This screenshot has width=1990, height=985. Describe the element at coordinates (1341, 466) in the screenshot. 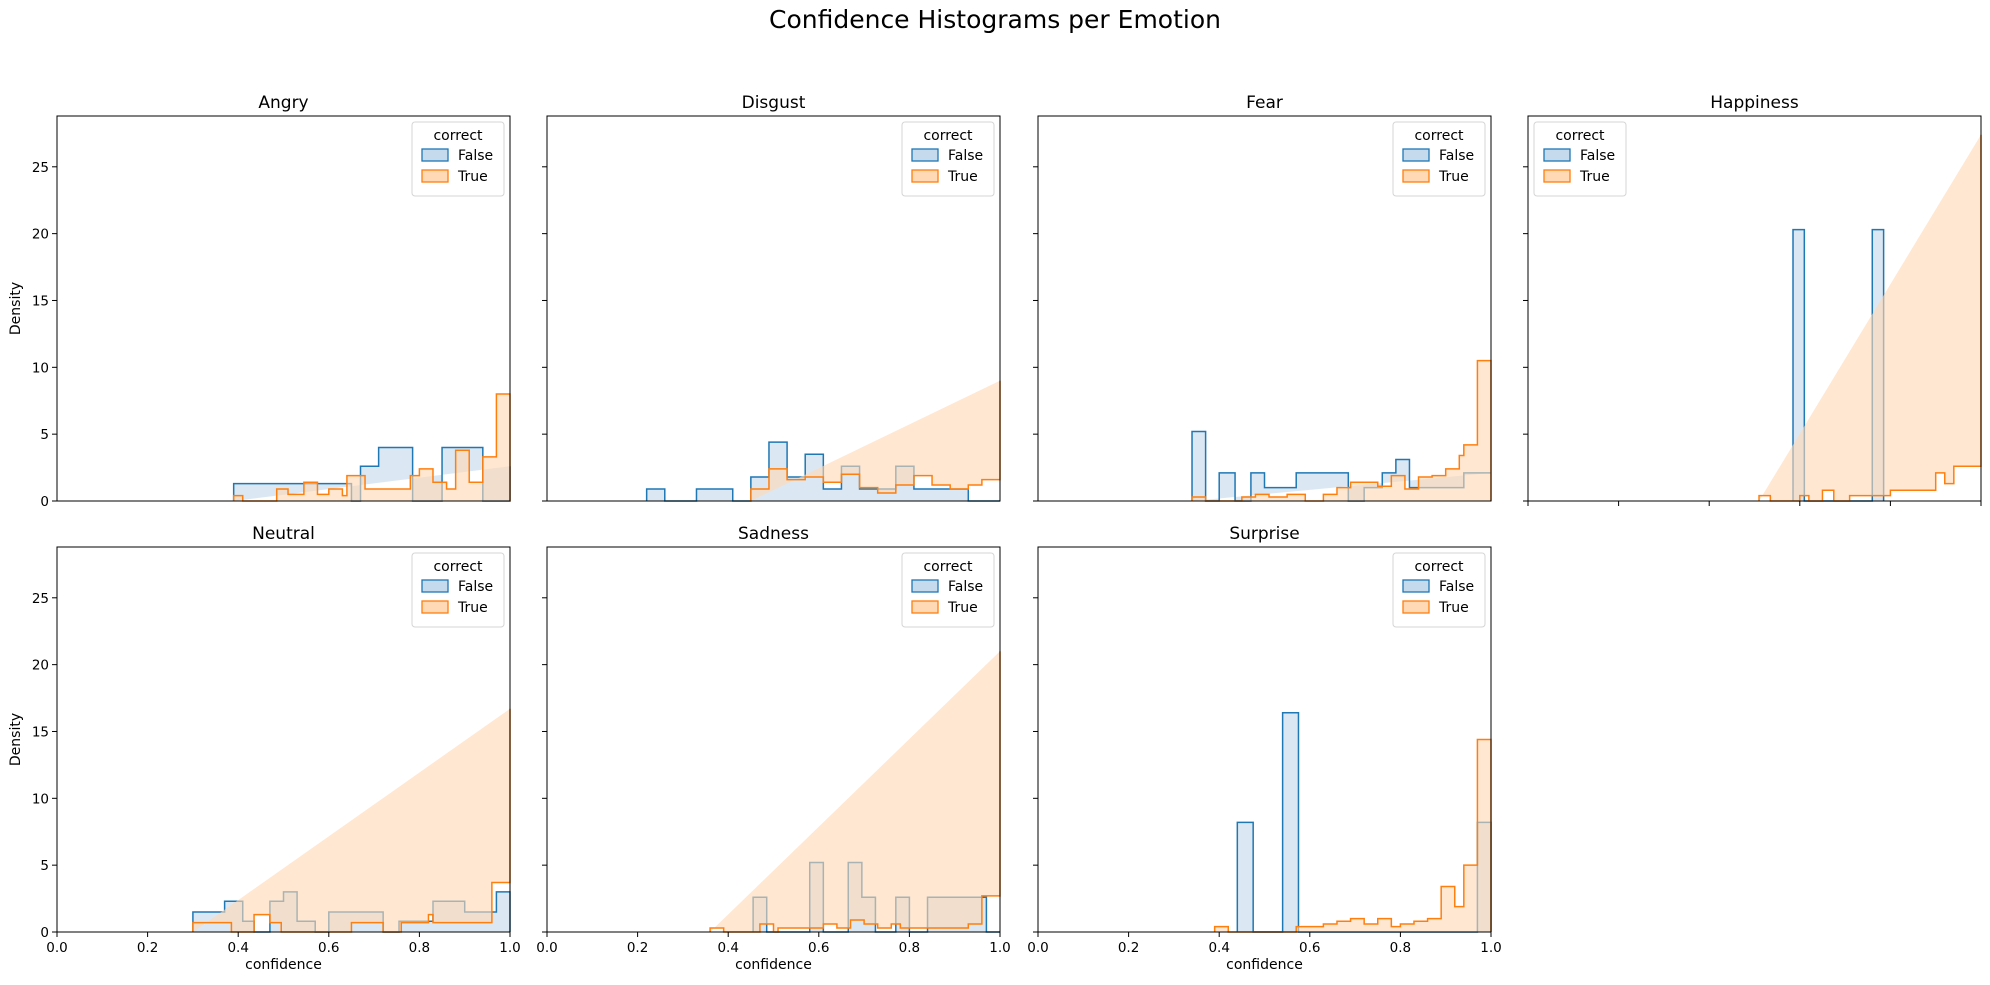

I see `series-fill-false` at that location.